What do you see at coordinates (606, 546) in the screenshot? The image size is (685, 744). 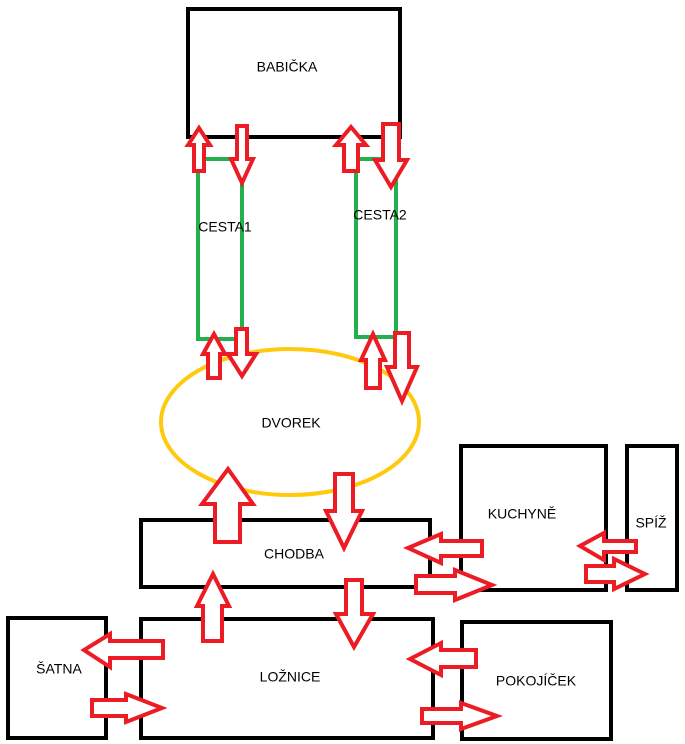 I see `arrow-left-spiz-to-kuchyne` at bounding box center [606, 546].